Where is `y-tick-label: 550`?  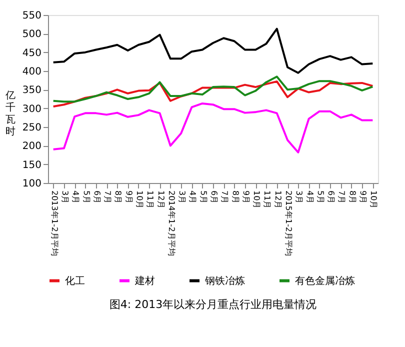
y-tick-label: 550 is located at coordinates (32, 16).